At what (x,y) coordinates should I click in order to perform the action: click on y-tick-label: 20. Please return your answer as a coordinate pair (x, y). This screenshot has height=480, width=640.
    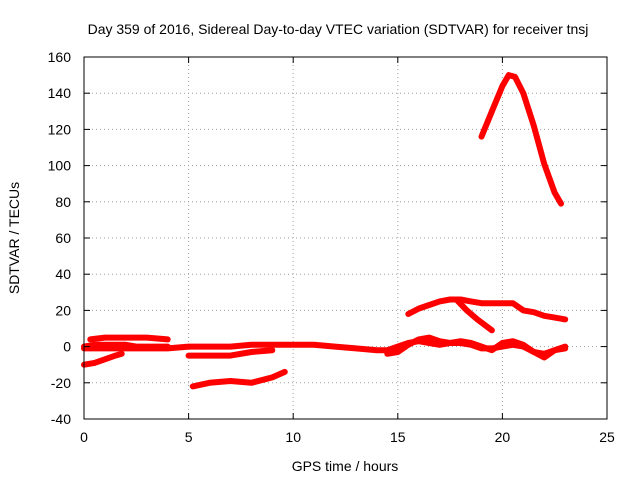
    Looking at the image, I should click on (63, 310).